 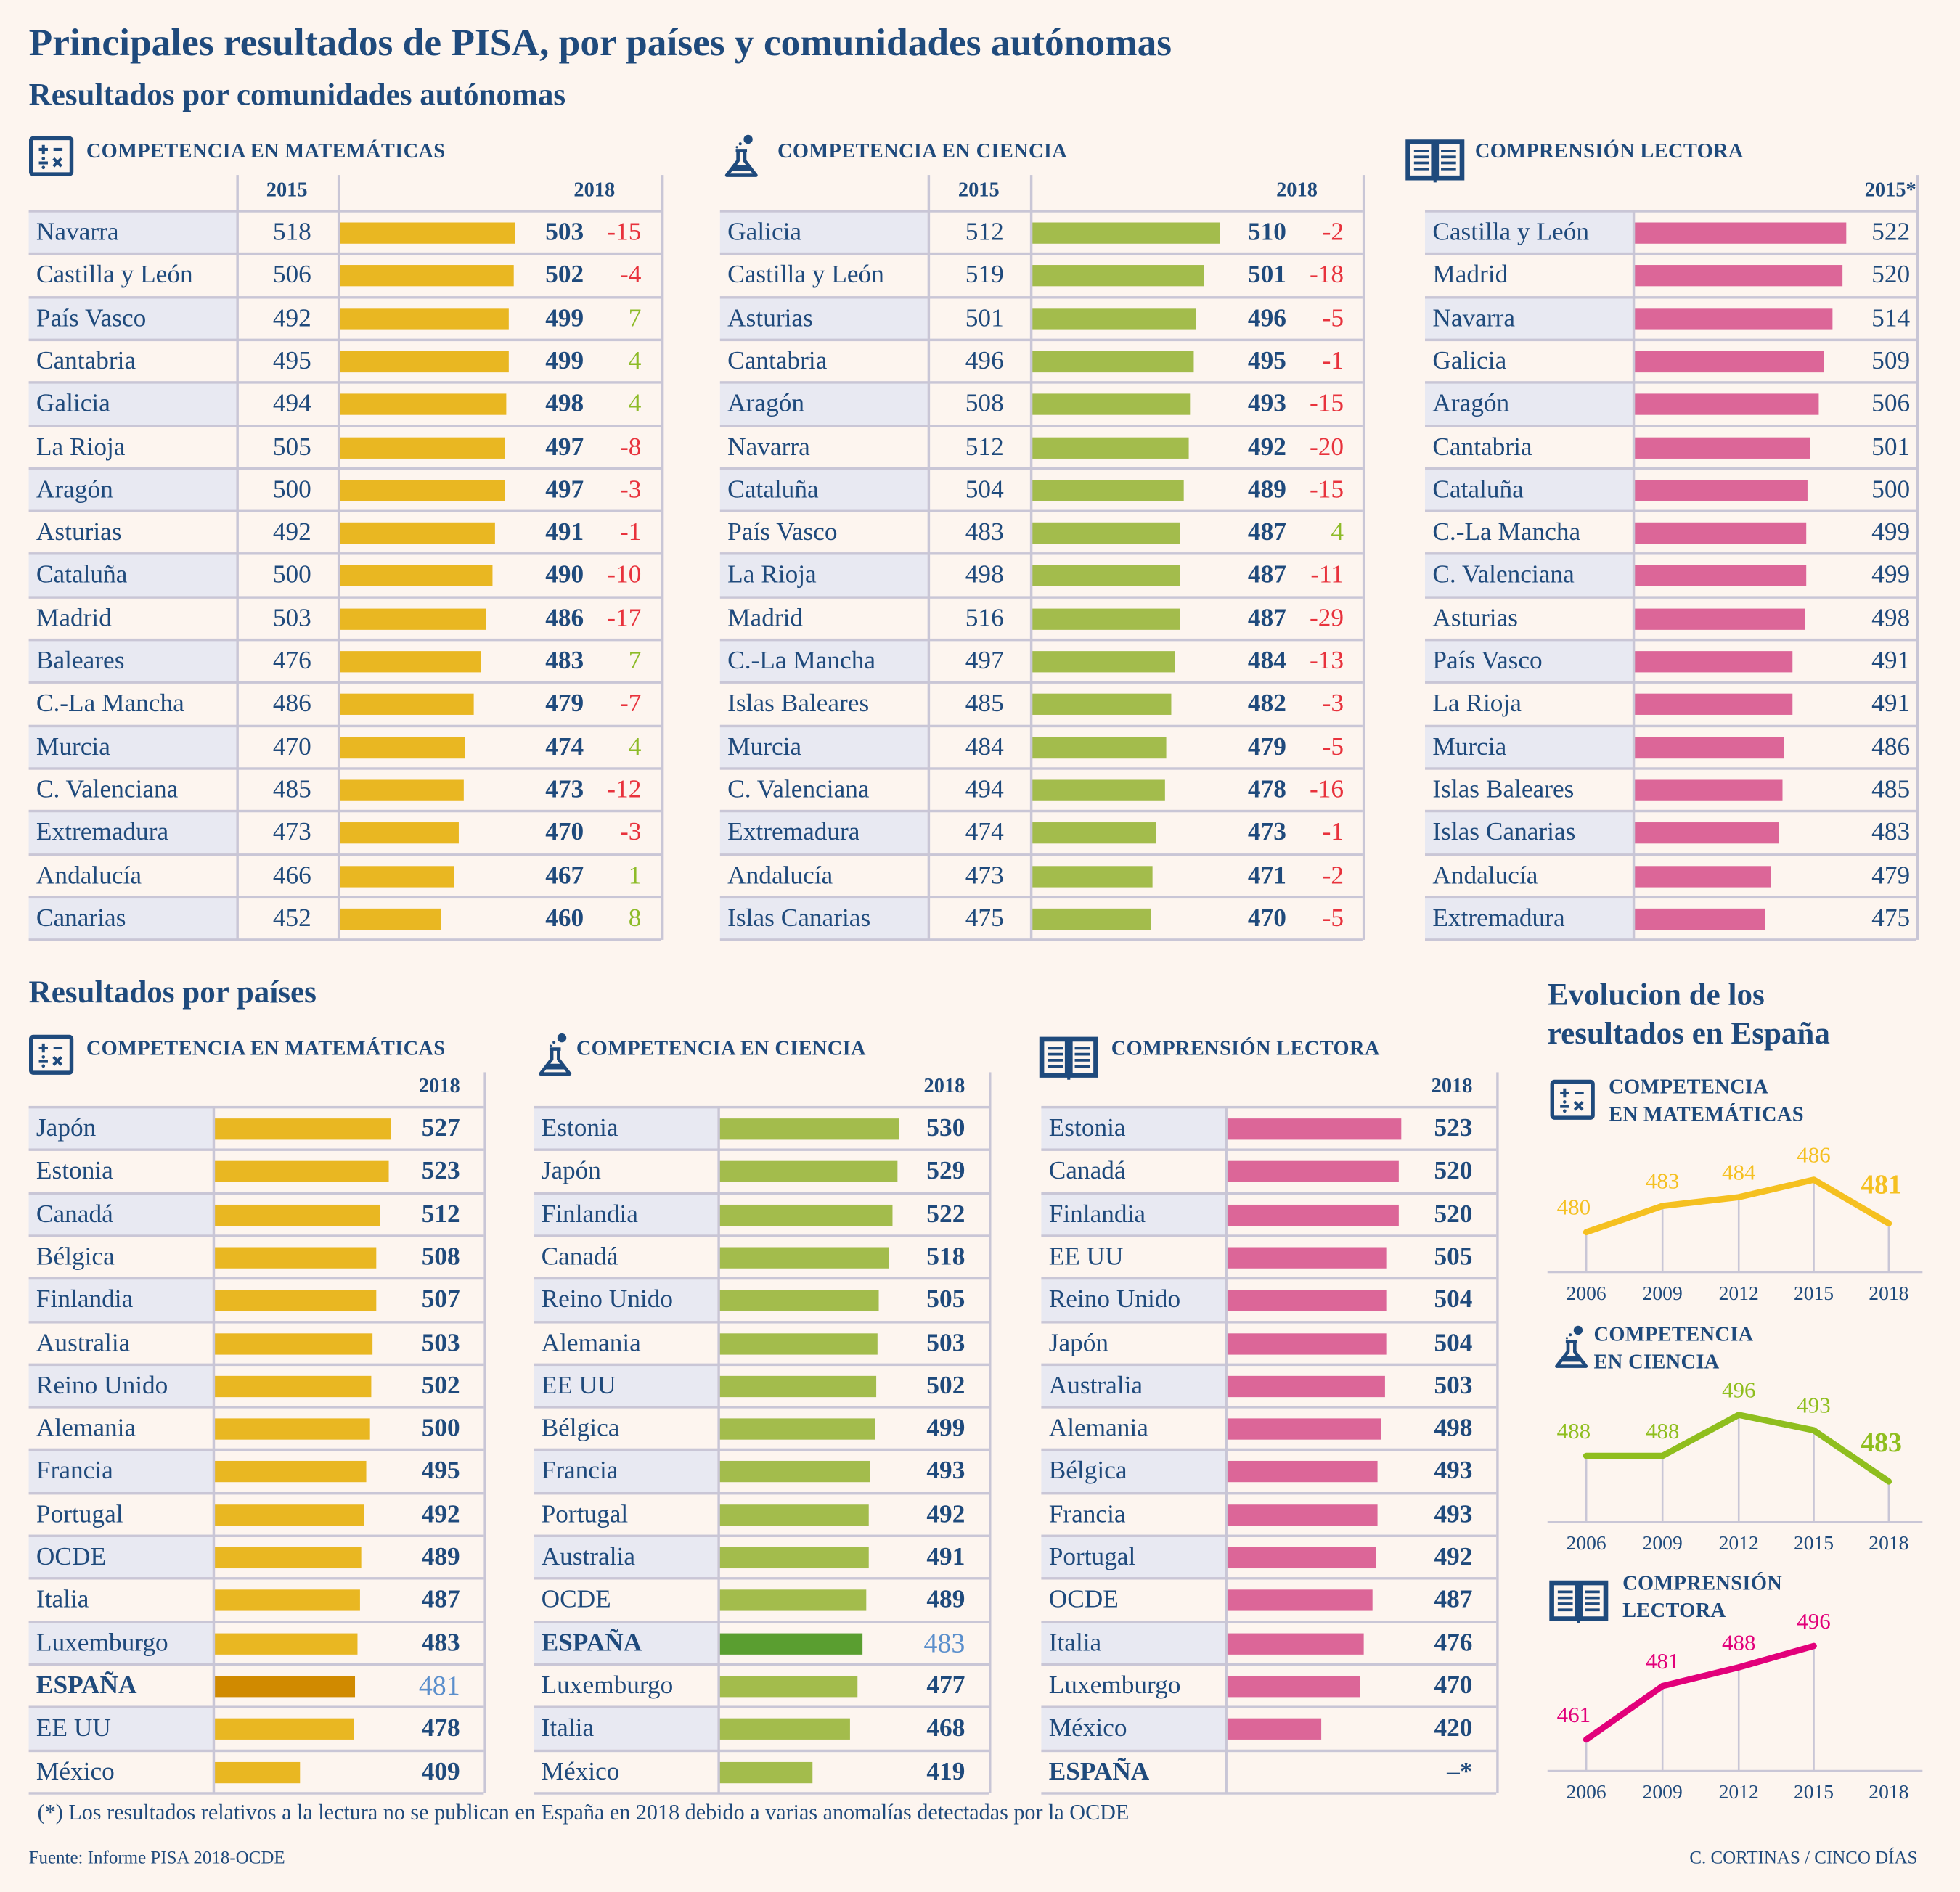 I want to click on delta-value: -2, so click(x=1333, y=875).